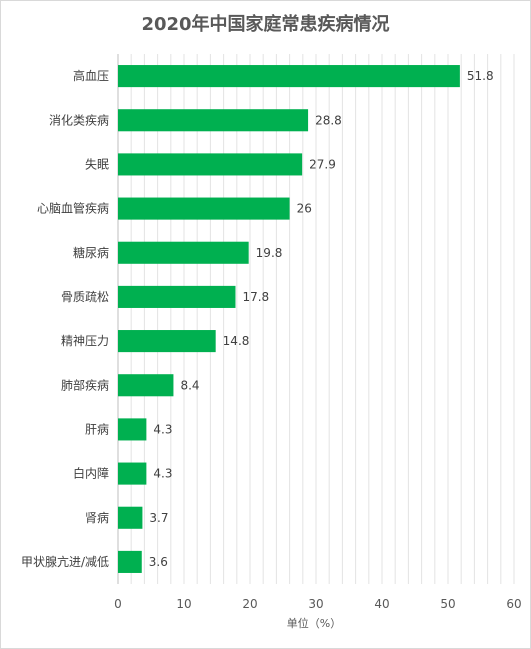 The width and height of the screenshot is (531, 649). What do you see at coordinates (79, 119) in the screenshot?
I see `category-label: 消化类疾病` at bounding box center [79, 119].